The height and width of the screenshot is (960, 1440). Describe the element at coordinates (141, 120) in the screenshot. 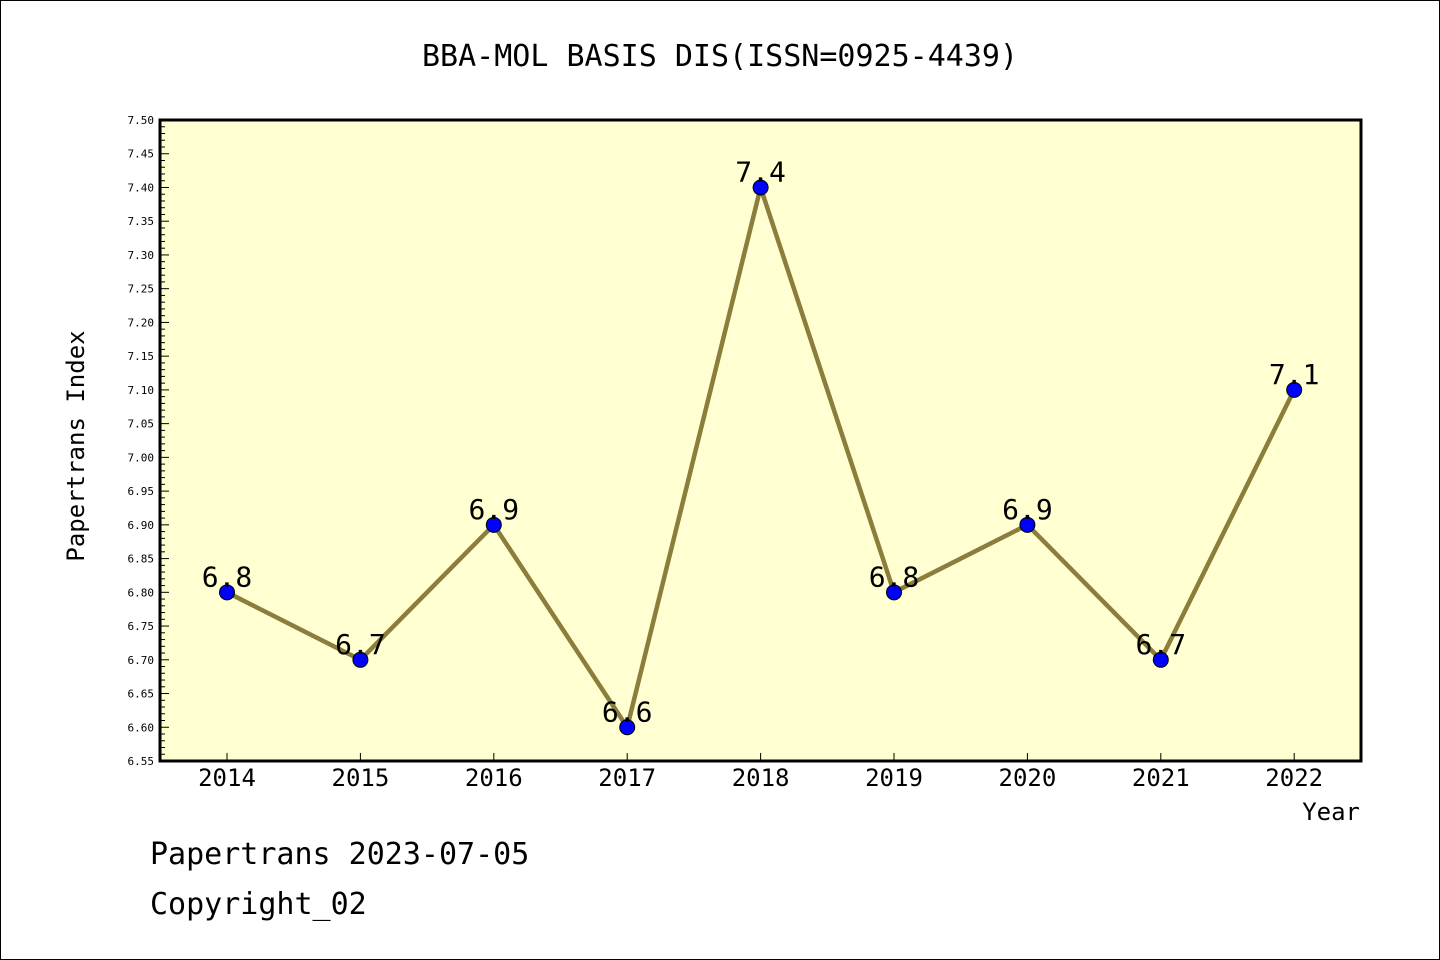

I see `y-tick-label: 7.50` at that location.